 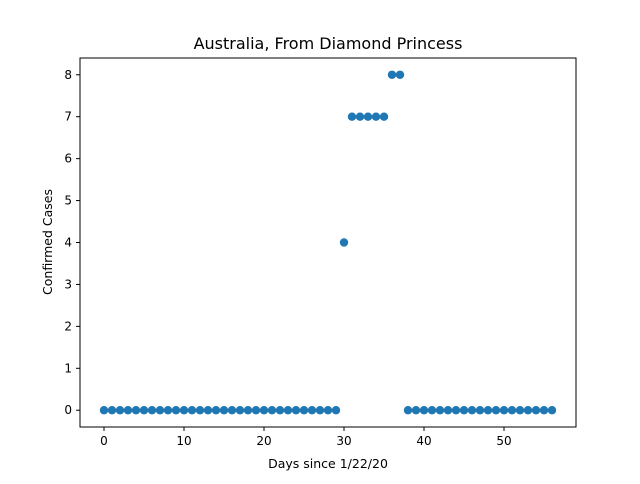 I want to click on x-tick-label: 40, so click(x=423, y=441).